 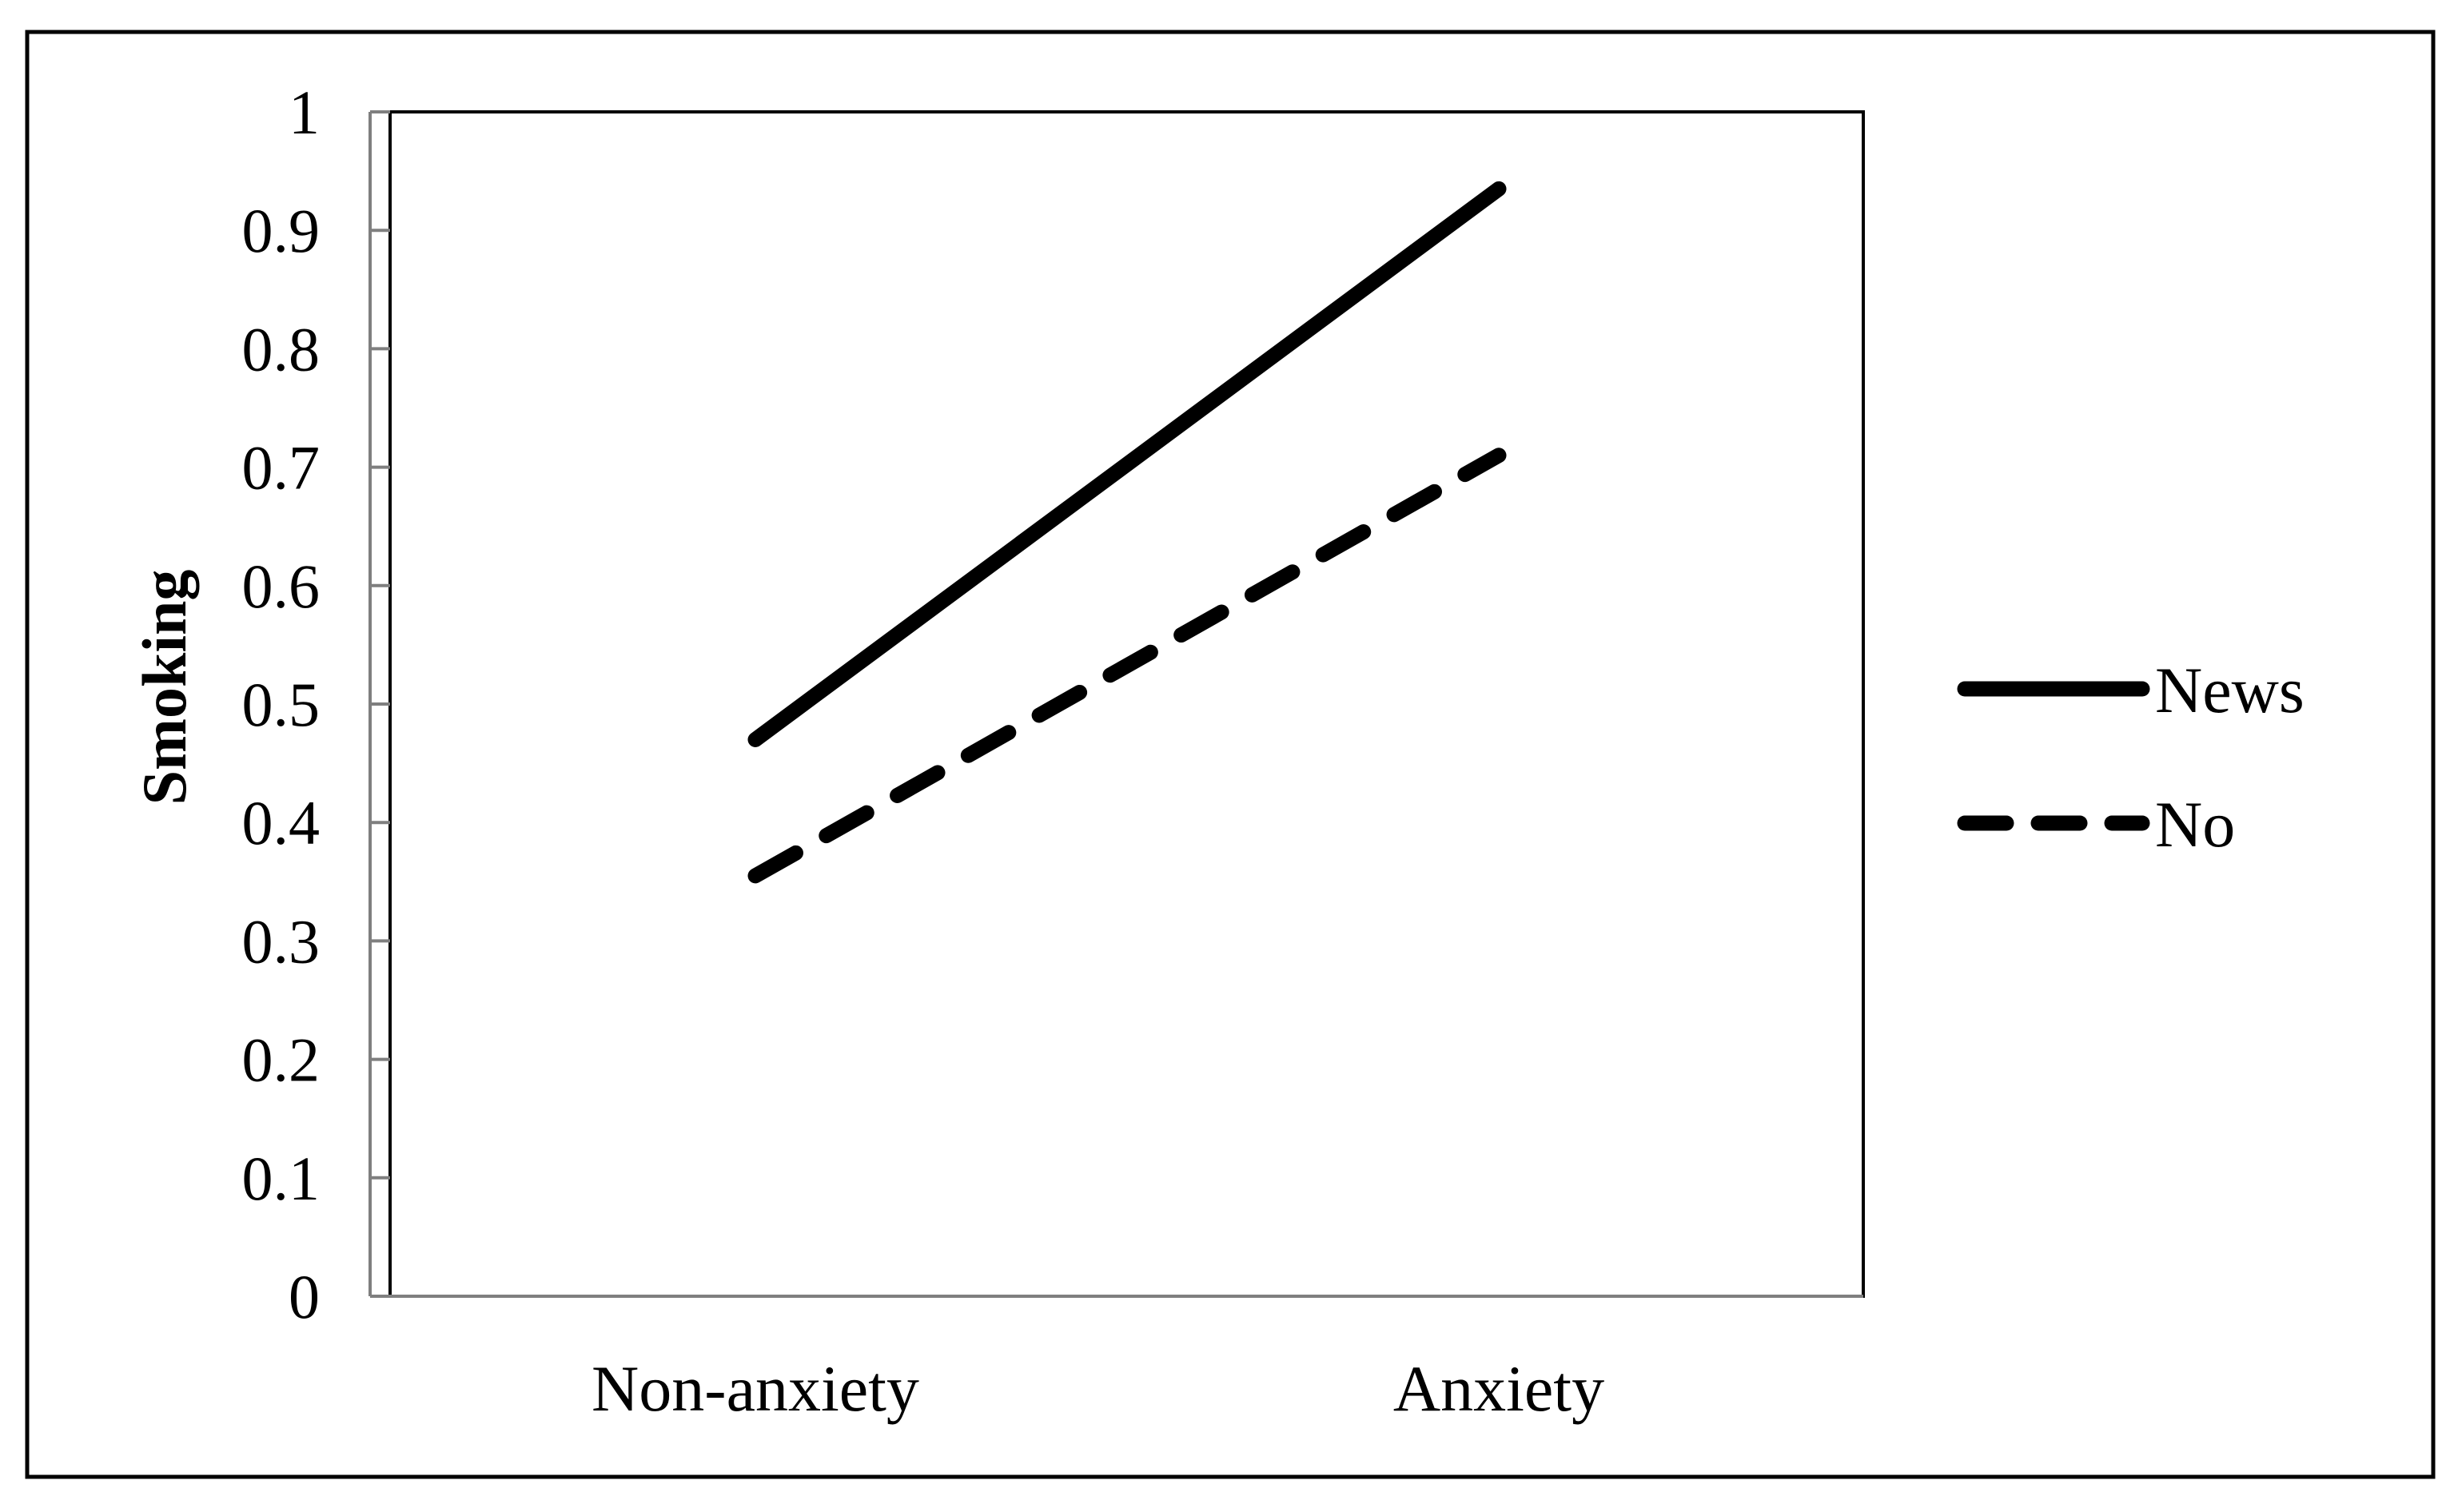 What do you see at coordinates (304, 1296) in the screenshot?
I see `y-tick-label: 0` at bounding box center [304, 1296].